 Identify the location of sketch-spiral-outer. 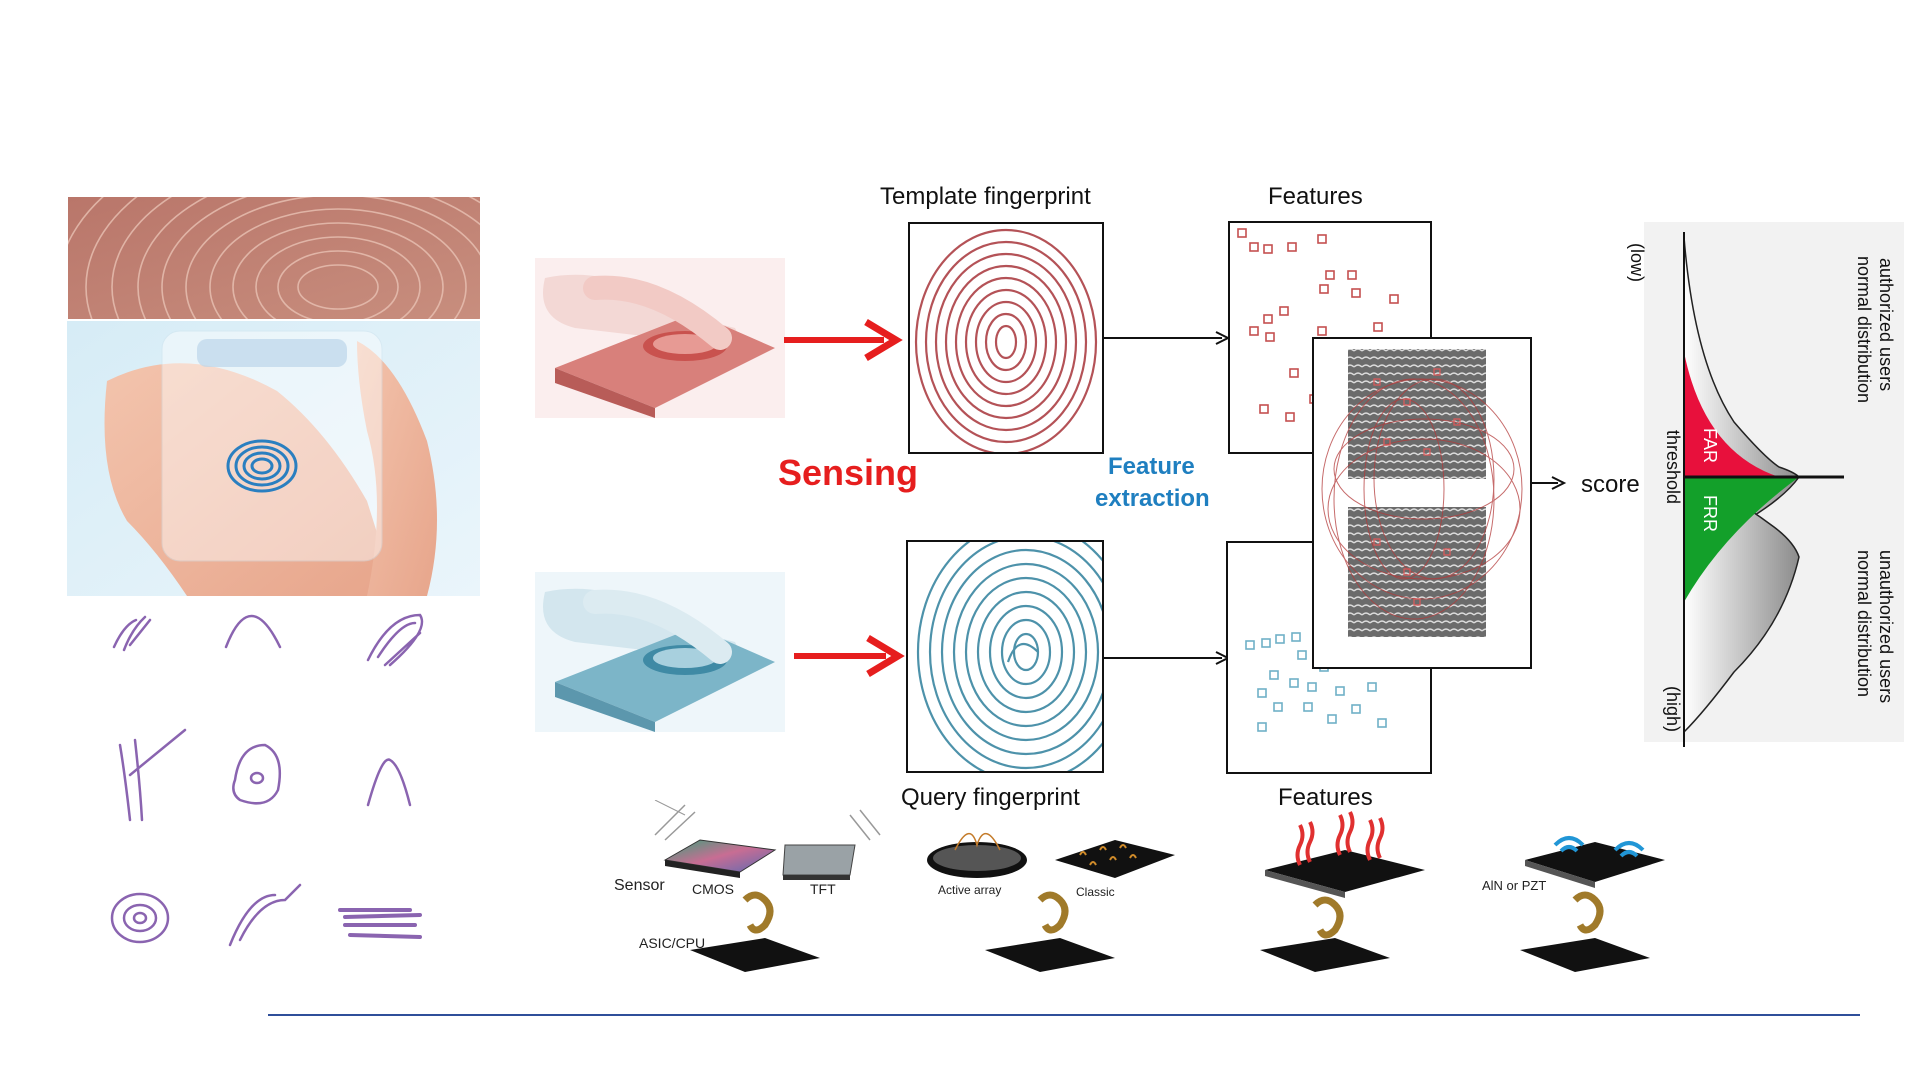
(140, 918).